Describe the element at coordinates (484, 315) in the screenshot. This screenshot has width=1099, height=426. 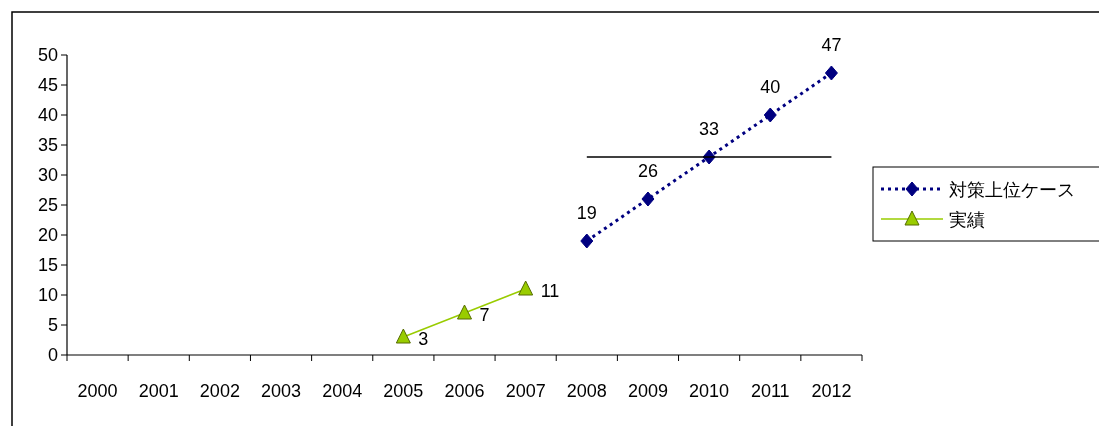
I see `data-label: 7` at that location.